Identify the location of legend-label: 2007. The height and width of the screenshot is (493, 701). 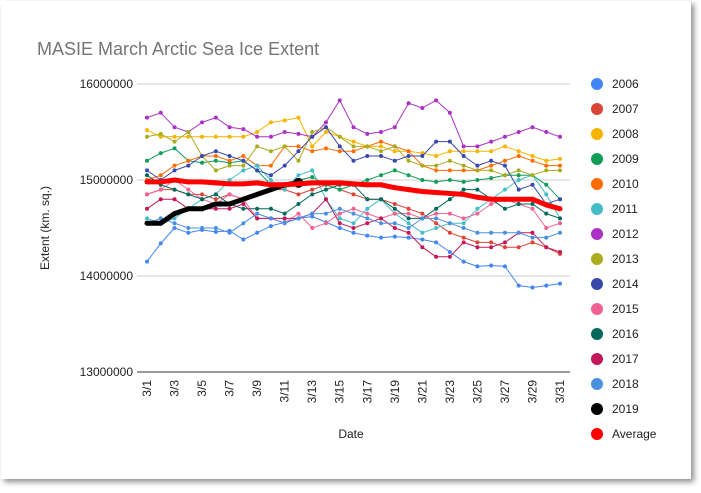
(625, 109).